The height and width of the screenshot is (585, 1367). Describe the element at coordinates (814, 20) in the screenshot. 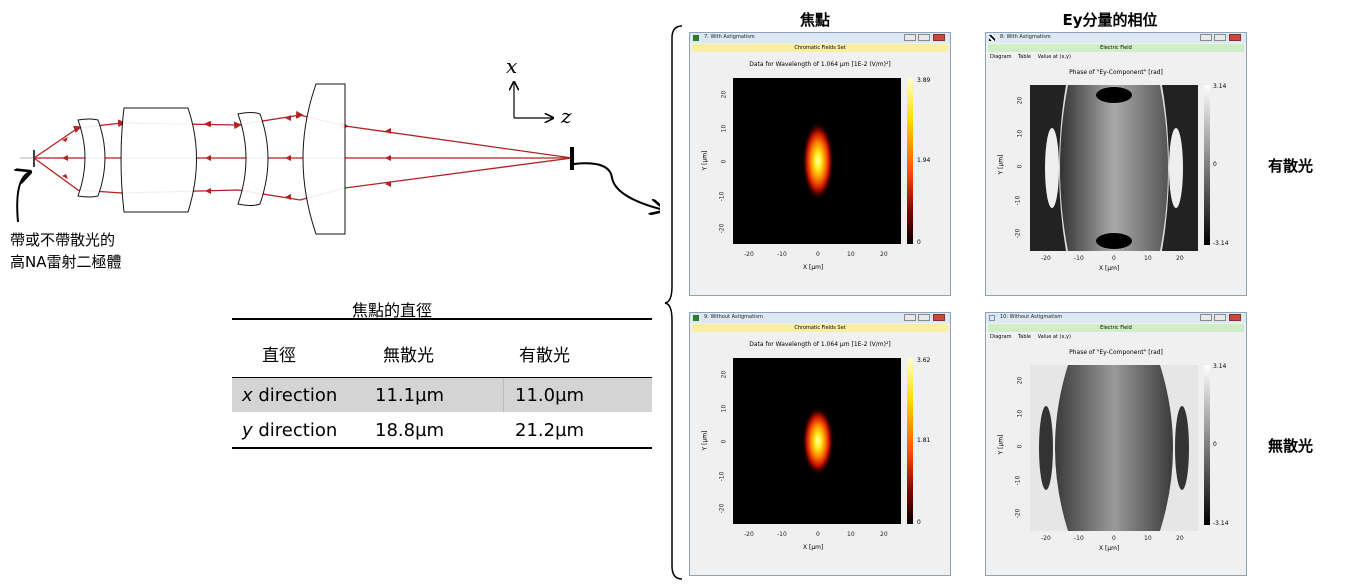

I see `heading-focus: 焦點` at that location.